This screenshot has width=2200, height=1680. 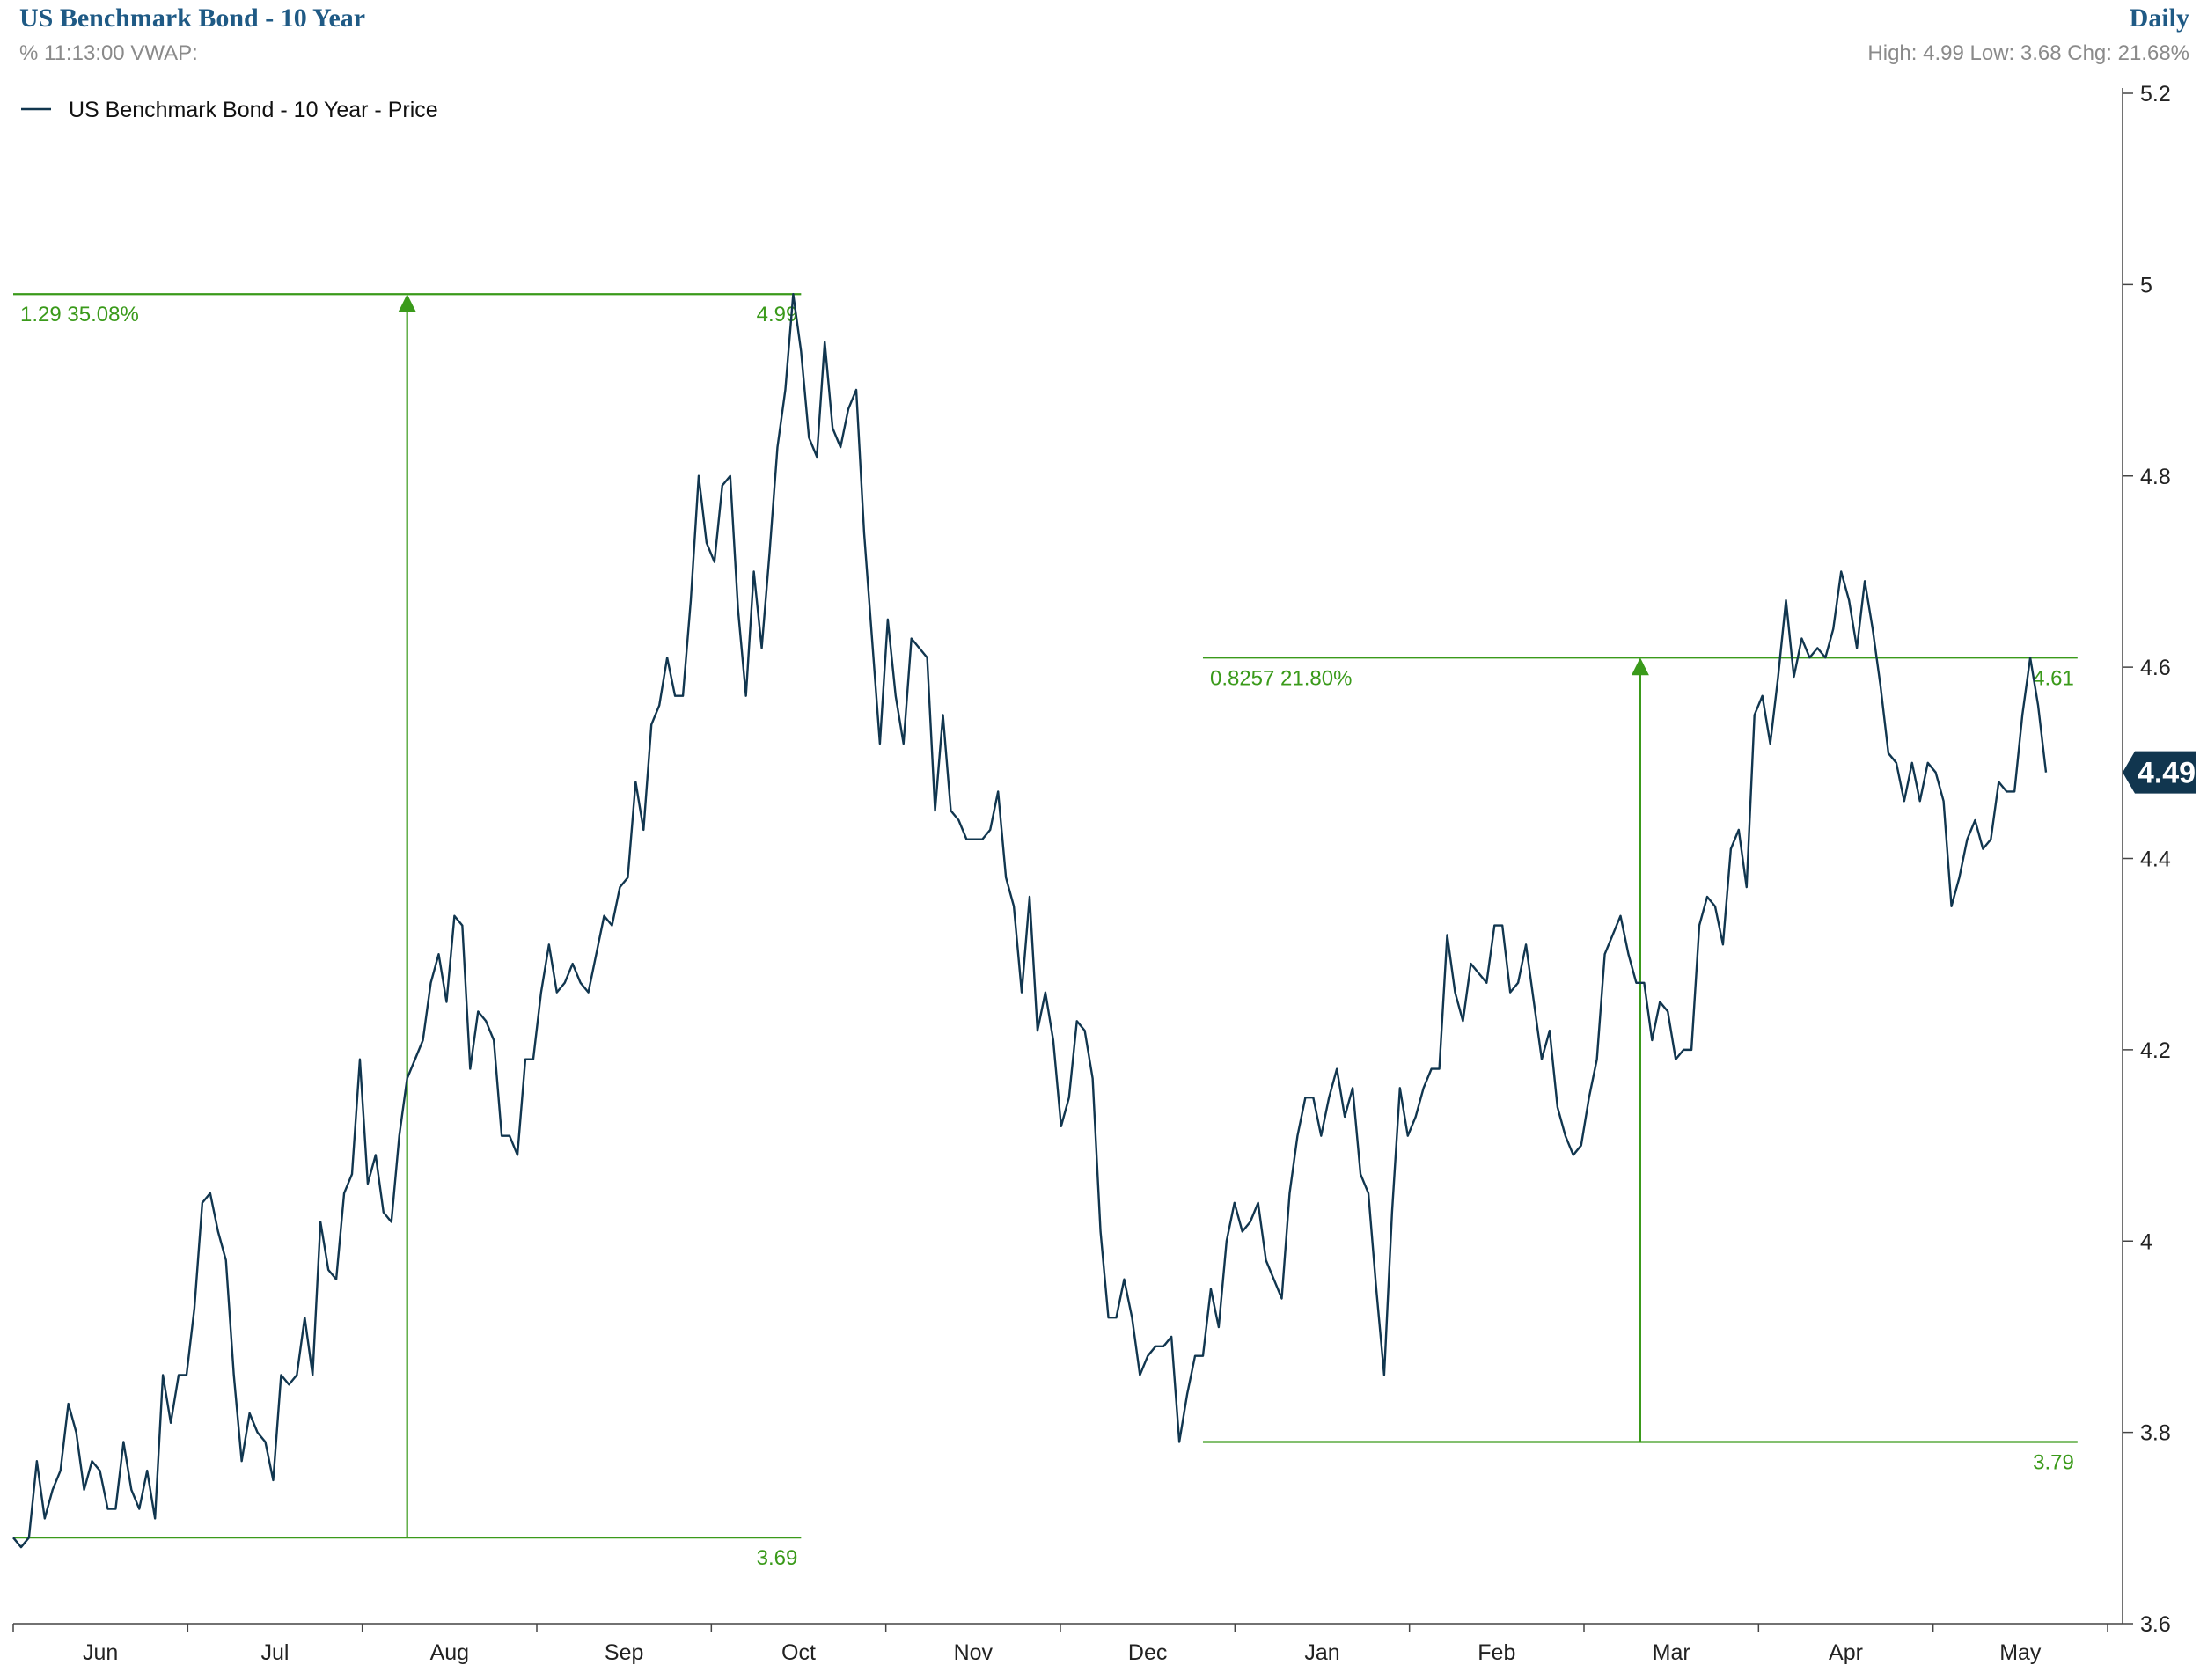 What do you see at coordinates (2156, 477) in the screenshot?
I see `y-tick-label: 4.8` at bounding box center [2156, 477].